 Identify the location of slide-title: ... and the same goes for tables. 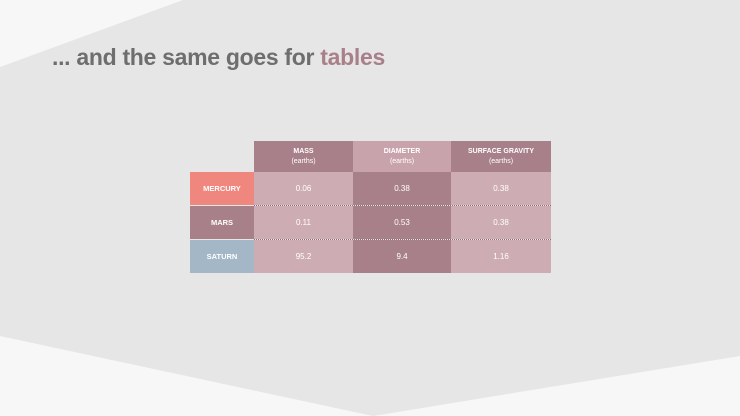
(218, 57).